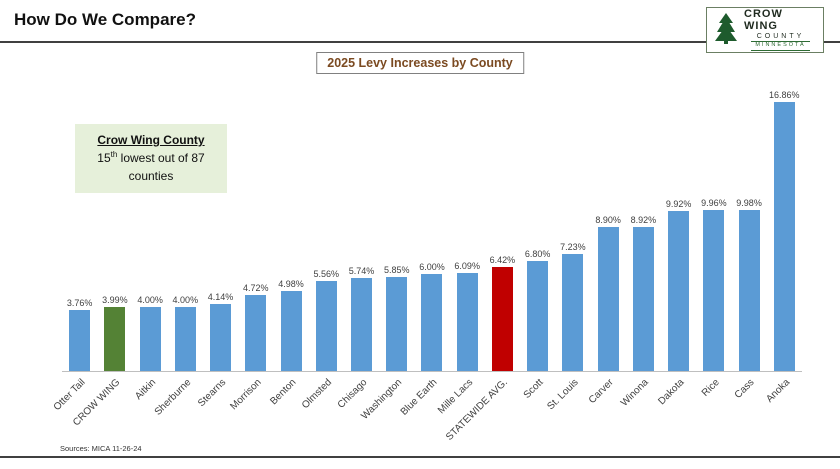 Image resolution: width=840 pixels, height=469 pixels. Describe the element at coordinates (256, 287) in the screenshot. I see `bar-value-label: 4.72%` at that location.